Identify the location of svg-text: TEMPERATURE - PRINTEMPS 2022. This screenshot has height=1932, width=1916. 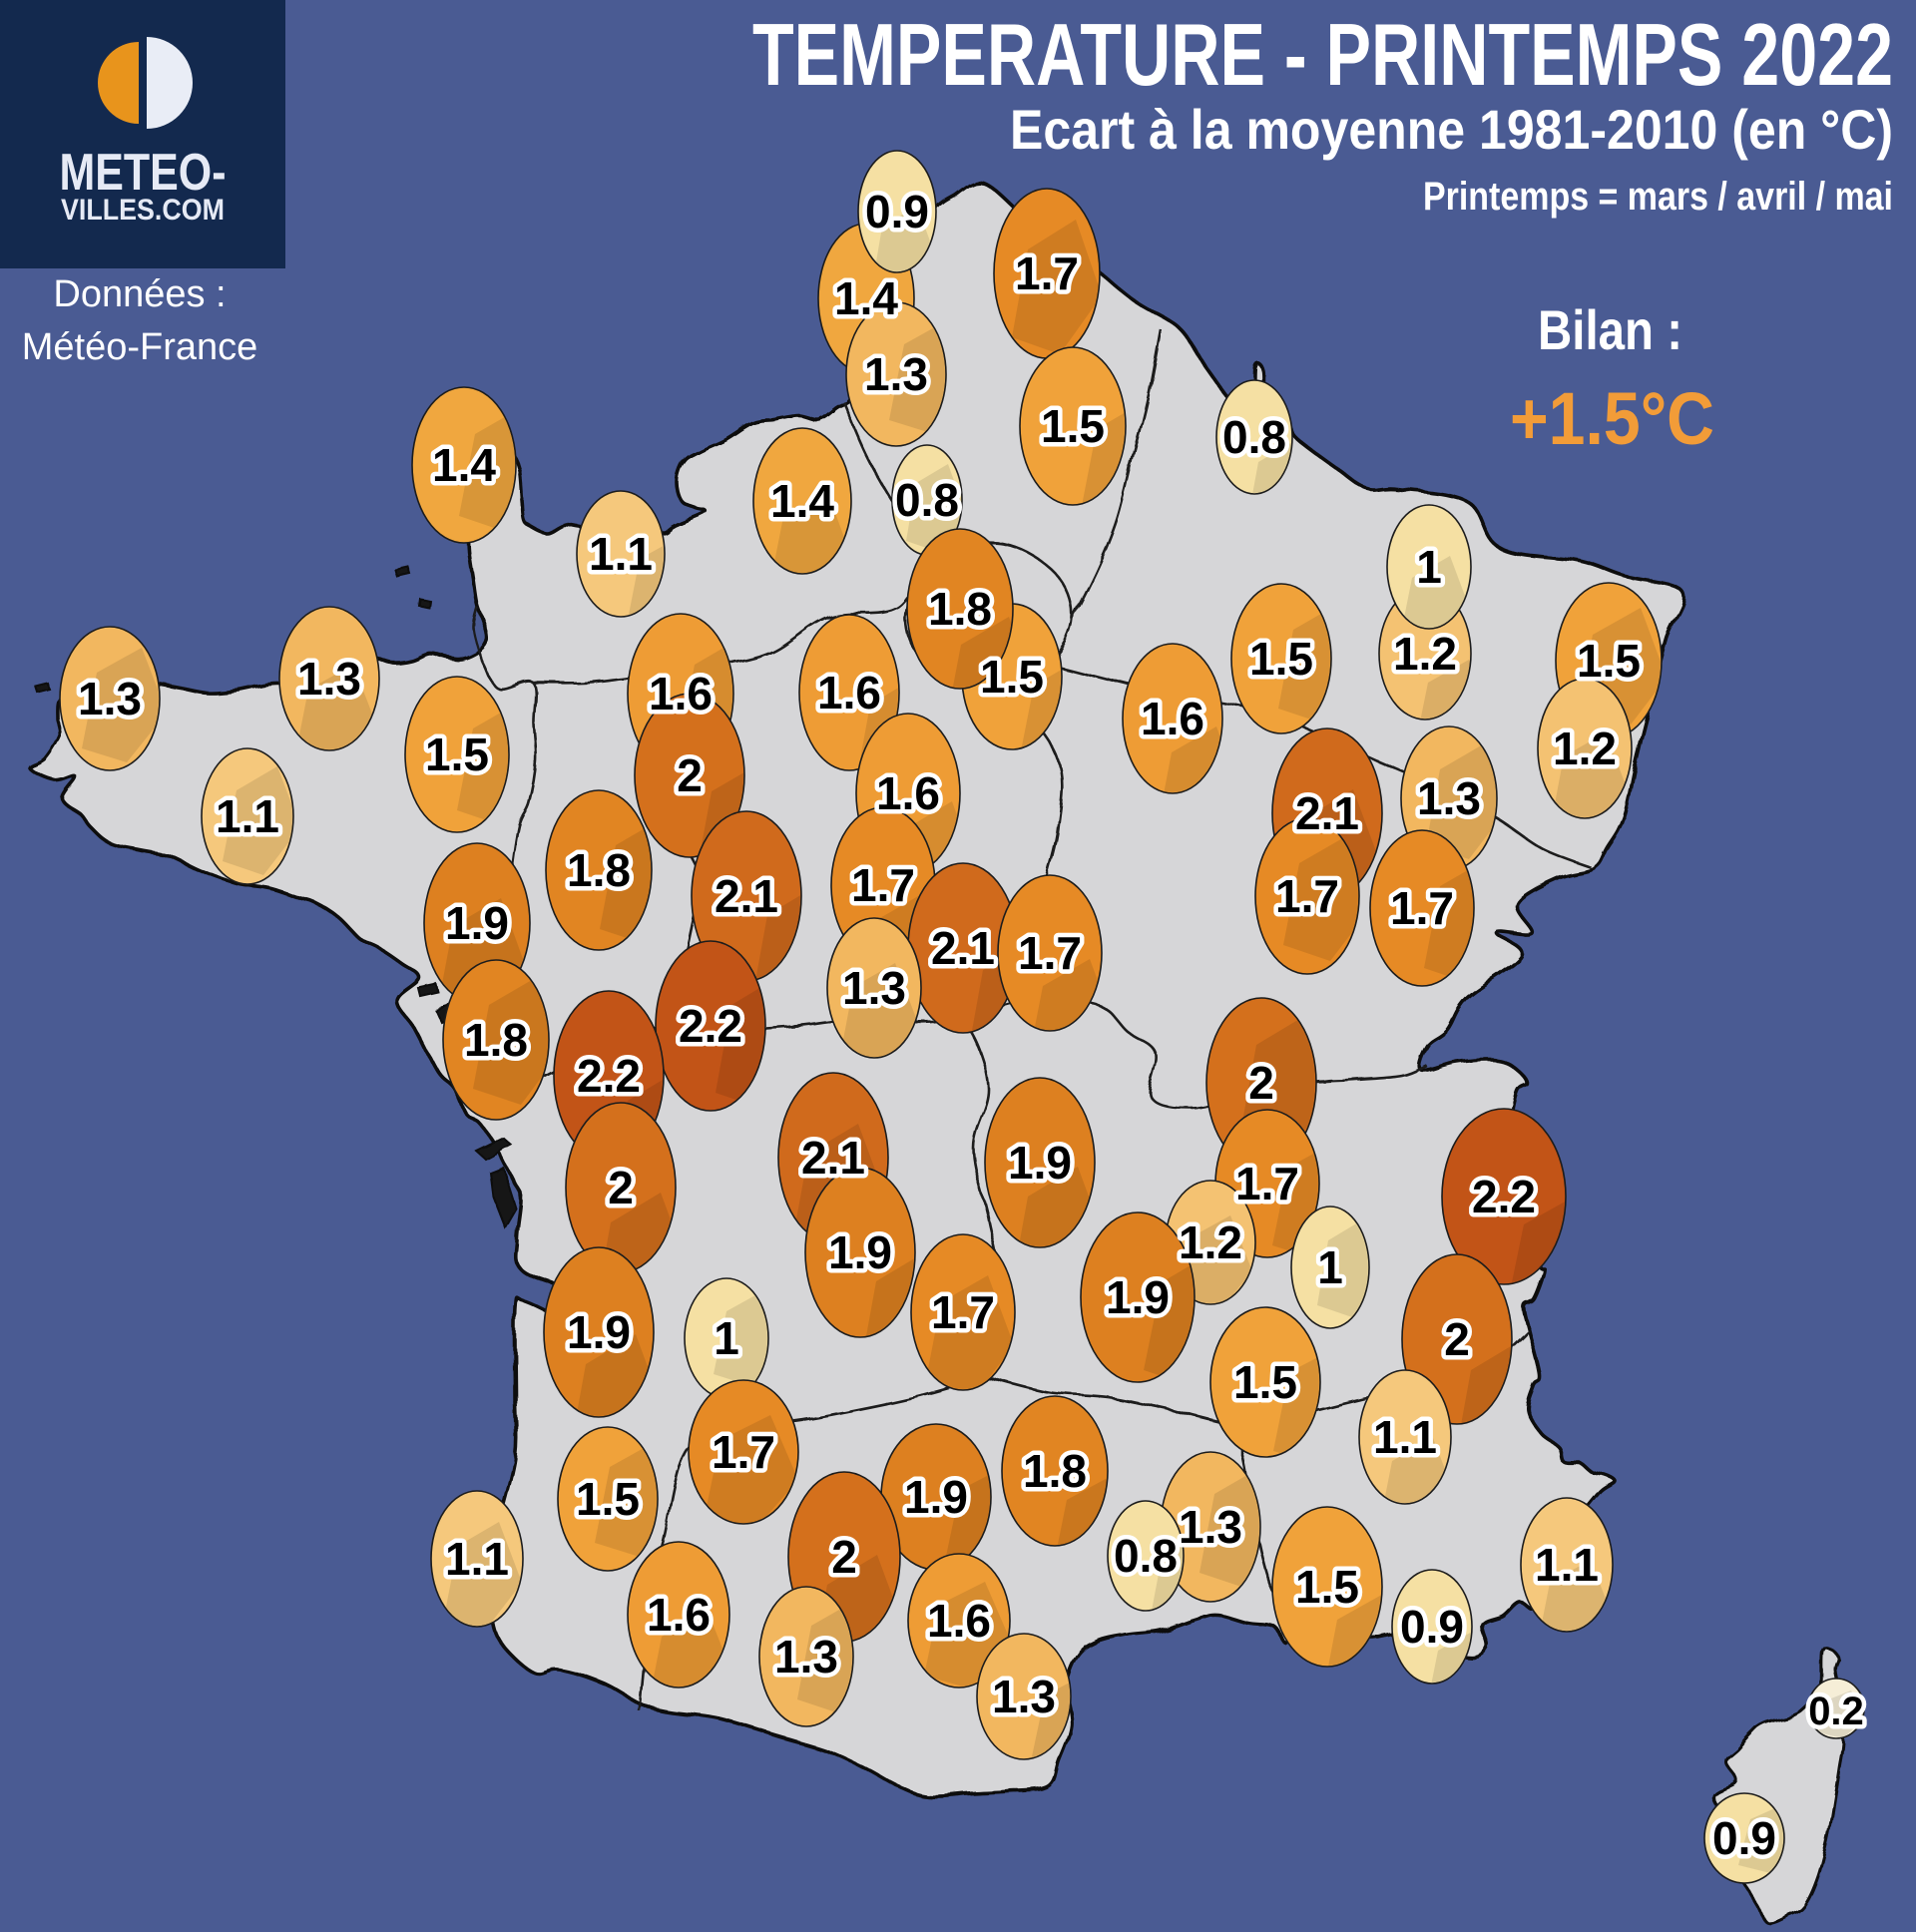
(1322, 54).